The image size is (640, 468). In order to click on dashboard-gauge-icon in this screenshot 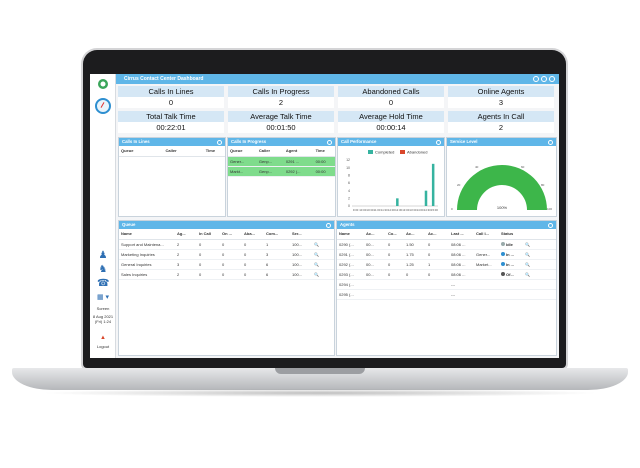, I will do `click(103, 106)`.